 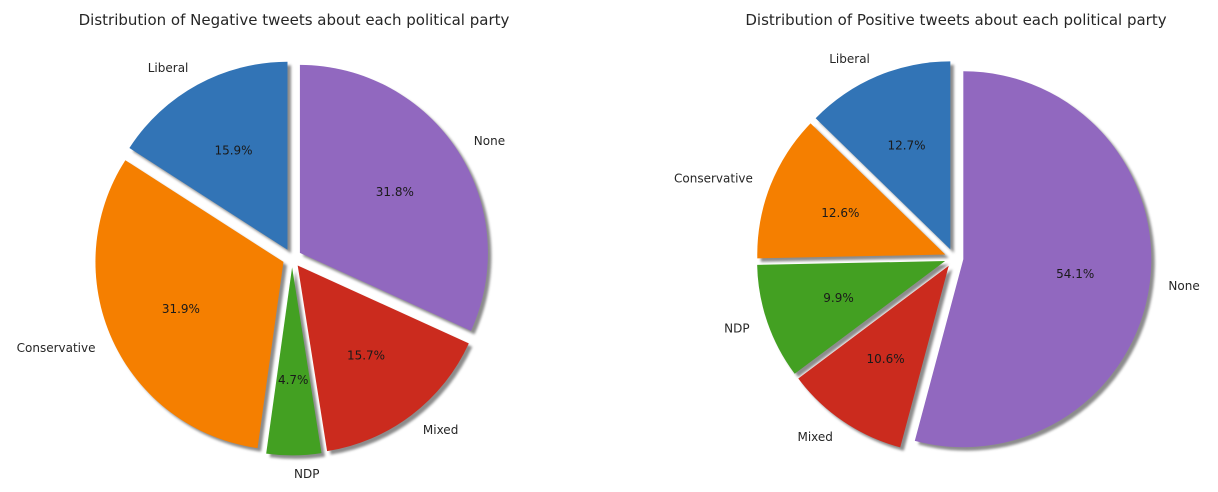 What do you see at coordinates (883, 155) in the screenshot?
I see `positive-liberal-slice` at bounding box center [883, 155].